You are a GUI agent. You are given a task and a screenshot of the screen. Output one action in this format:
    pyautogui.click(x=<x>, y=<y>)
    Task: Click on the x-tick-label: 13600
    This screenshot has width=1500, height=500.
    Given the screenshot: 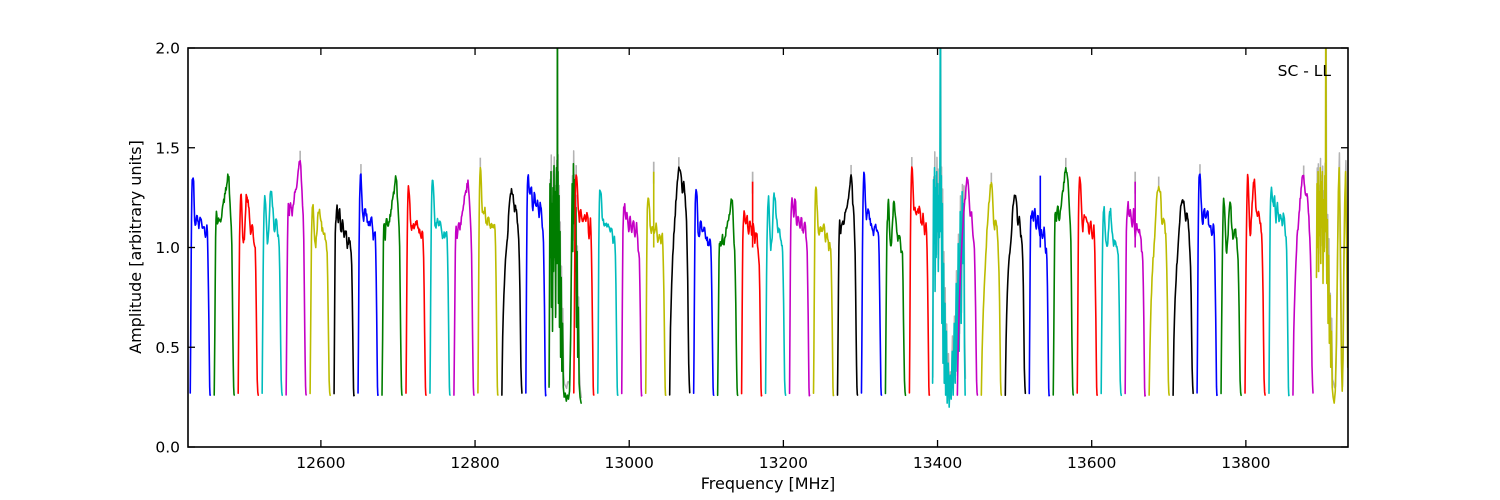 What is the action you would take?
    pyautogui.click(x=1091, y=463)
    